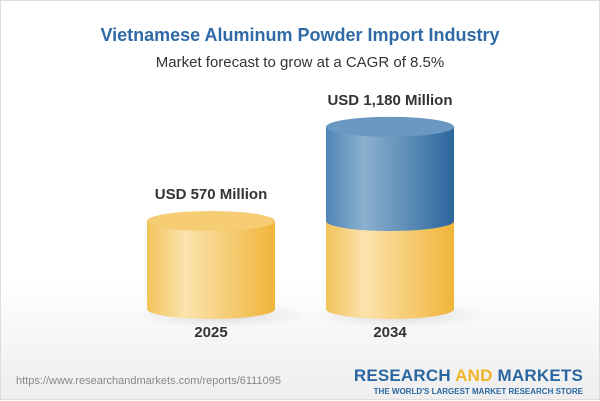 The image size is (600, 401). I want to click on category-label: 2025, so click(210, 332).